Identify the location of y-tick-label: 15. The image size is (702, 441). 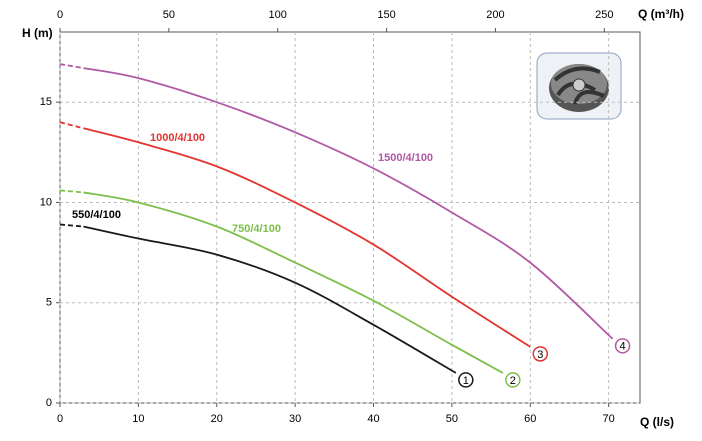
(46, 102).